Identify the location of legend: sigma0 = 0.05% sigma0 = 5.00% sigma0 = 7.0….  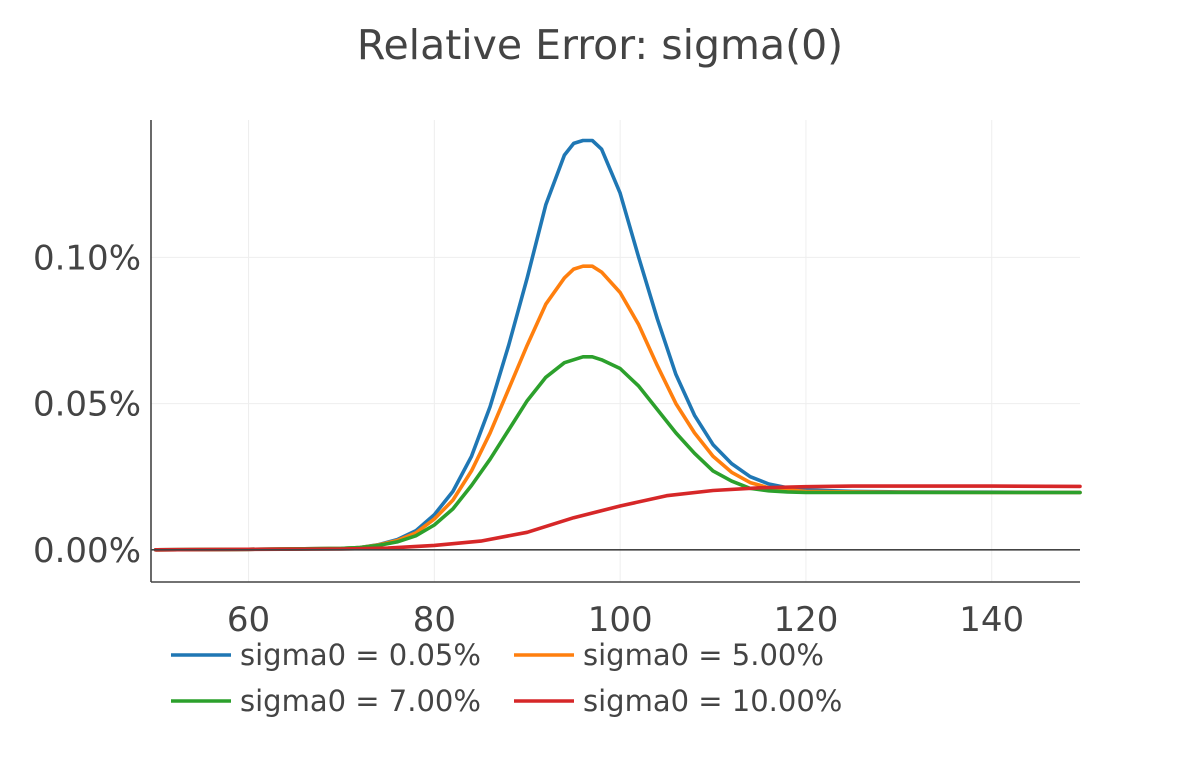
(506, 678).